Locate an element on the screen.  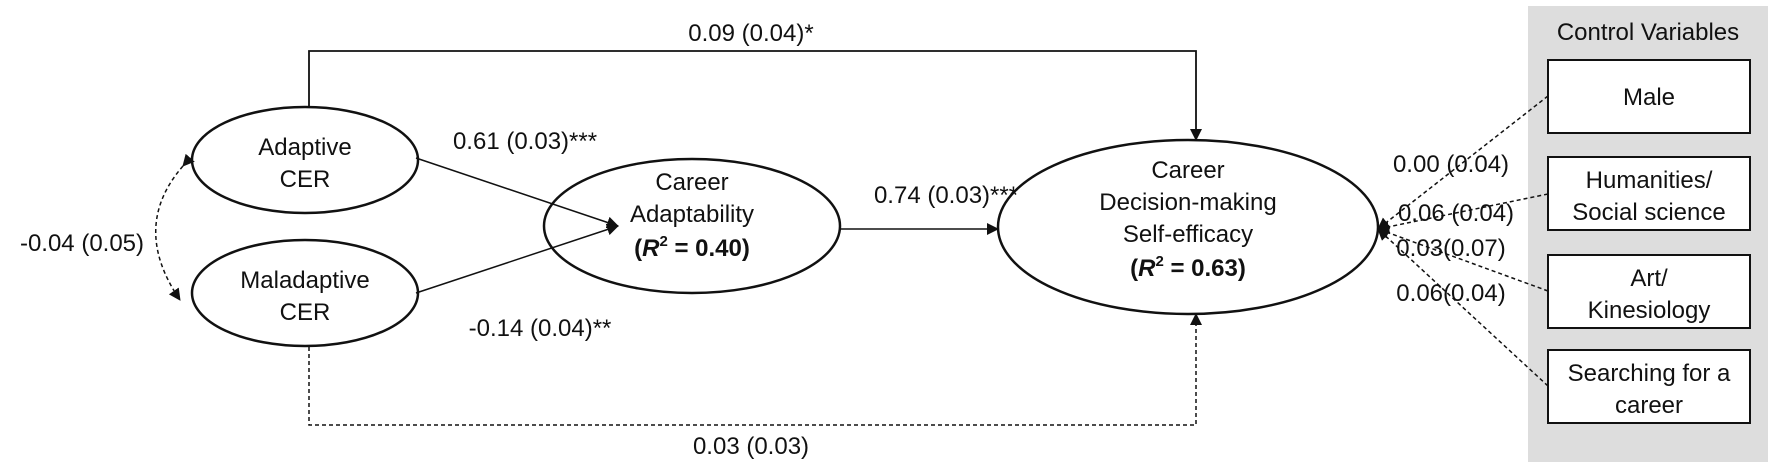
path-label-control-art: 0.03(0.07) is located at coordinates (1450, 248).